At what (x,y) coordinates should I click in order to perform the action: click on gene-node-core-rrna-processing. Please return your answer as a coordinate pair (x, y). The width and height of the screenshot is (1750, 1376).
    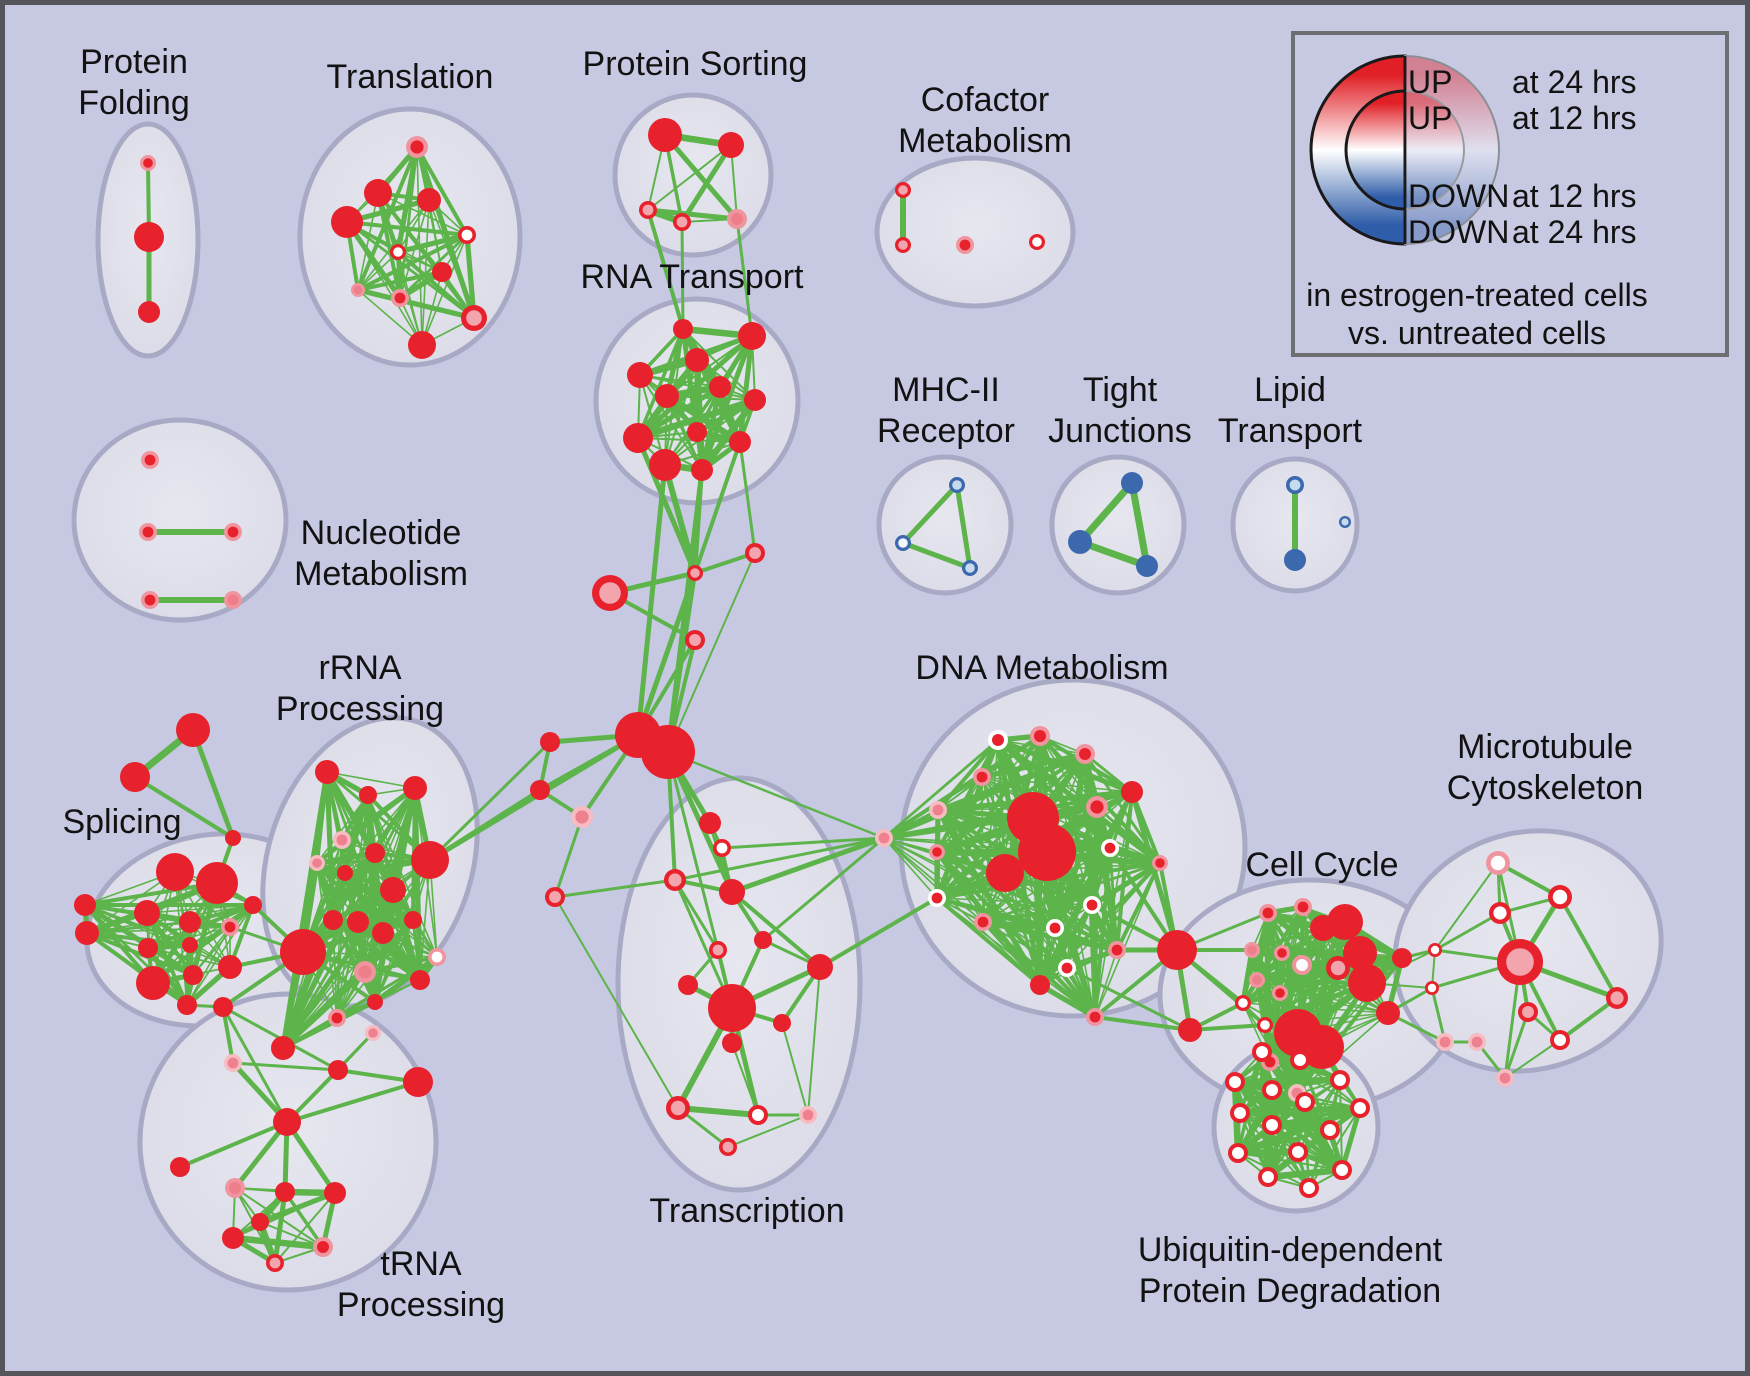
    Looking at the image, I should click on (437, 957).